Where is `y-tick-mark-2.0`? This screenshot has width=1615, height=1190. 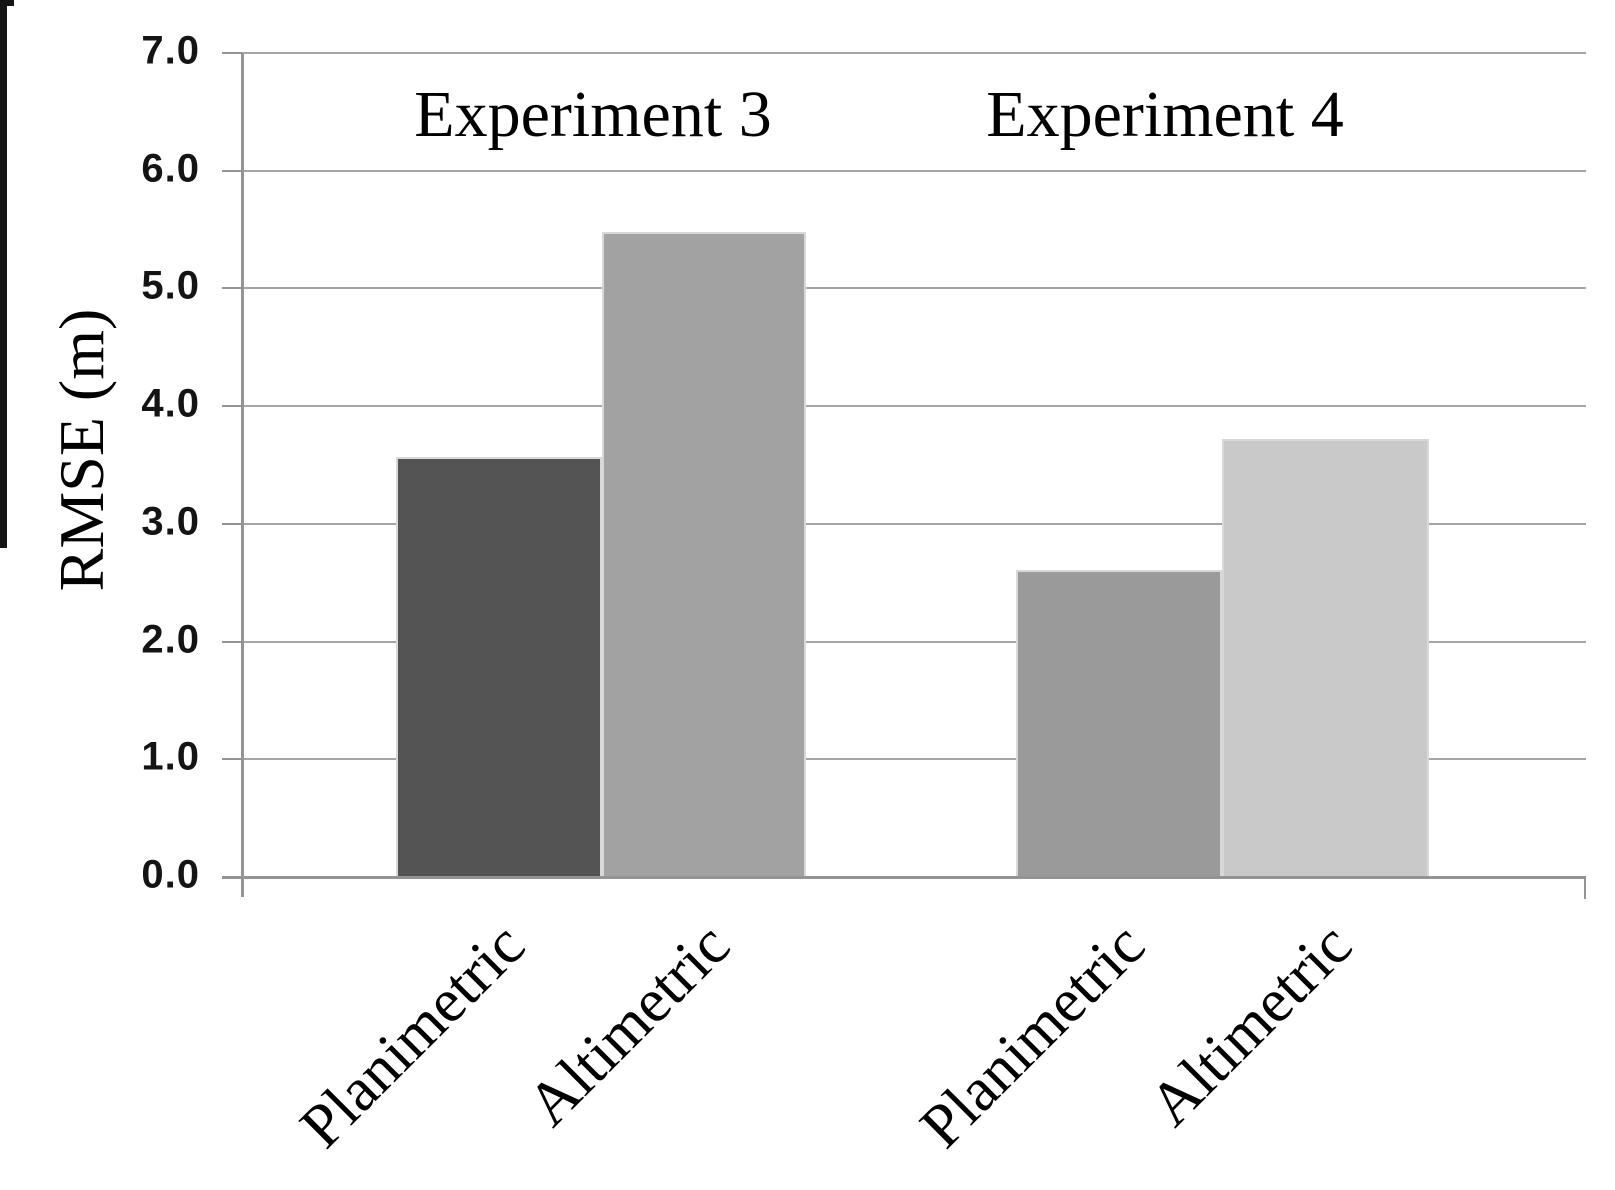 y-tick-mark-2.0 is located at coordinates (232, 641).